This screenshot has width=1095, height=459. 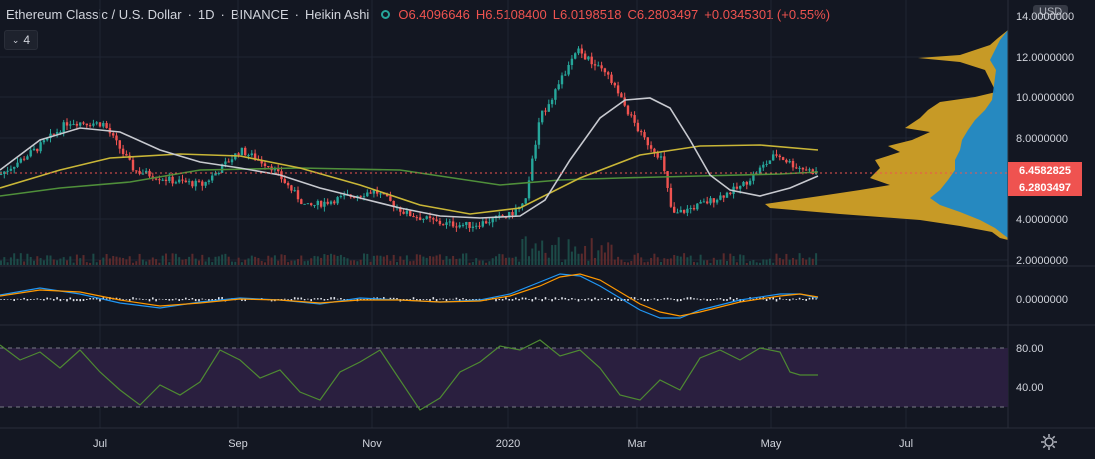 I want to click on indicators-toggle-button: ⌄ 4, so click(x=21, y=40).